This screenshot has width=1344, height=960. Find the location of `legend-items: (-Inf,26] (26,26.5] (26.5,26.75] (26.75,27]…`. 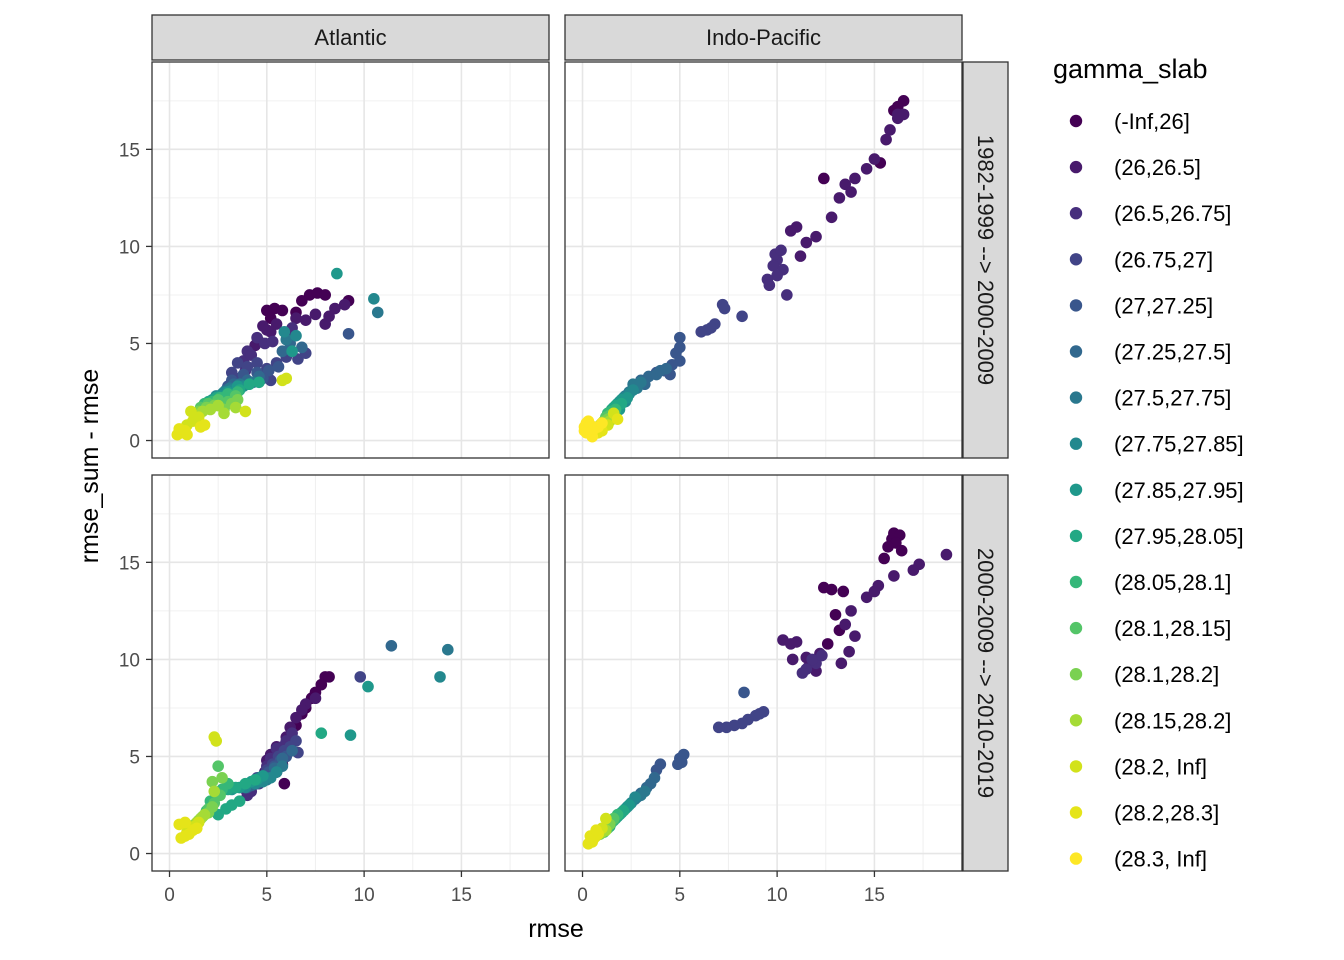

legend-items: (-Inf,26] (26,26.5] (26.5,26.75] (26.75,27]… is located at coordinates (1156, 490).